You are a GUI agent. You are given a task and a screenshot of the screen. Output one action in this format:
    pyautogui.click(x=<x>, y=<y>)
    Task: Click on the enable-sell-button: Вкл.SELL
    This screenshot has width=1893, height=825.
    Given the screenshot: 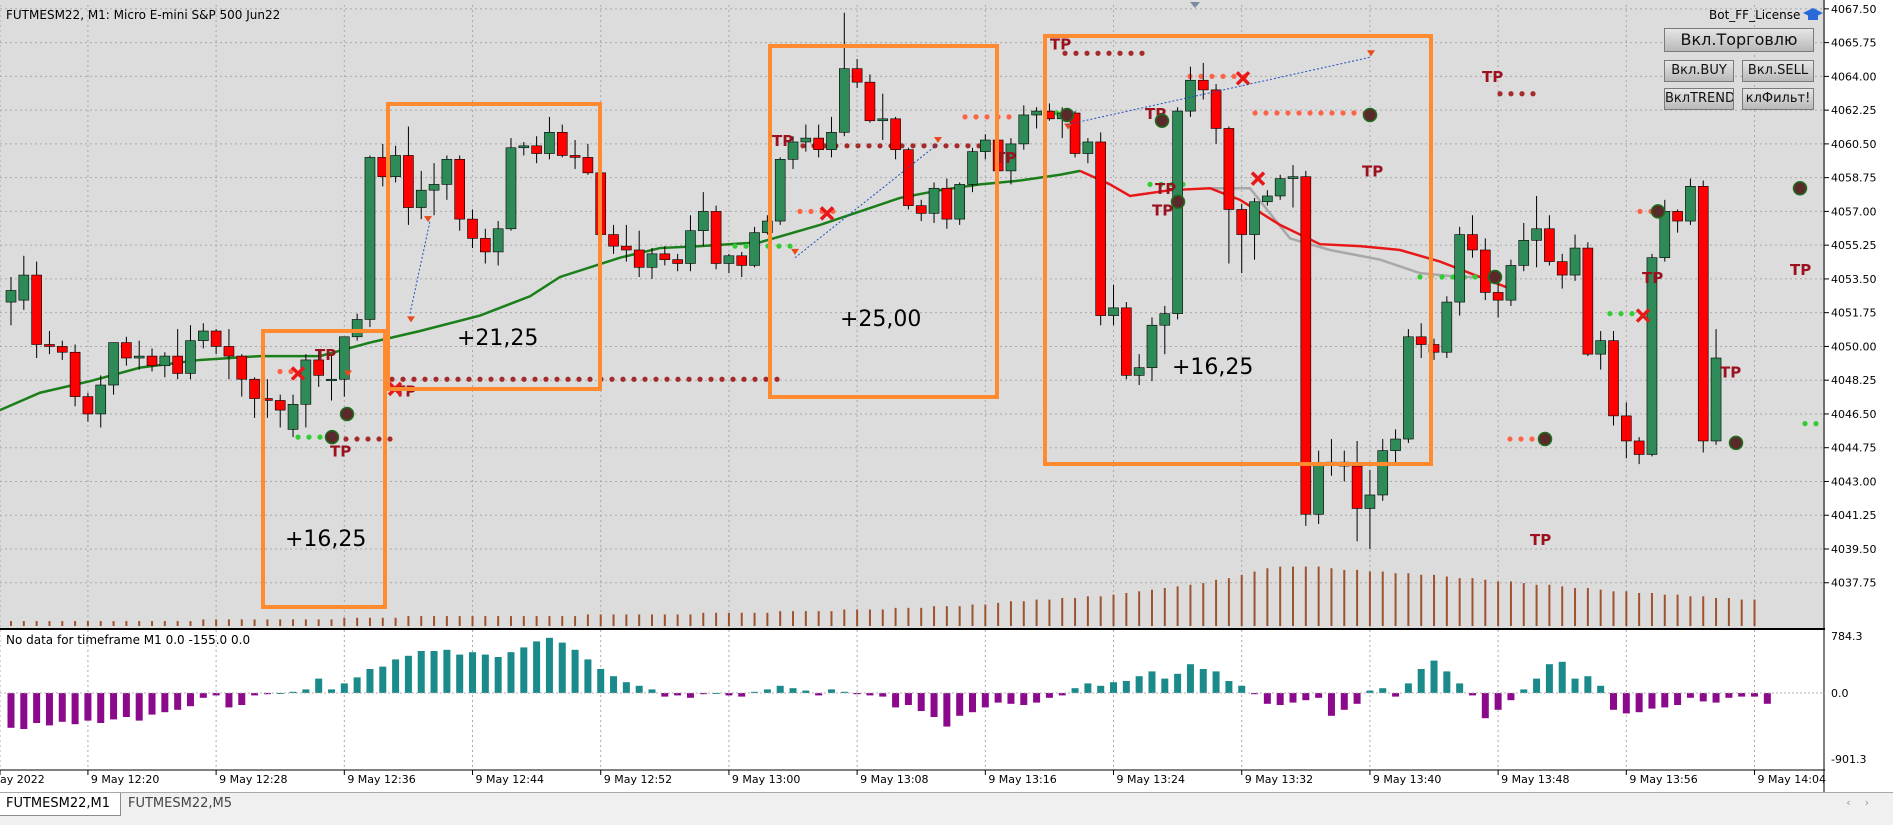 What is the action you would take?
    pyautogui.click(x=1778, y=71)
    